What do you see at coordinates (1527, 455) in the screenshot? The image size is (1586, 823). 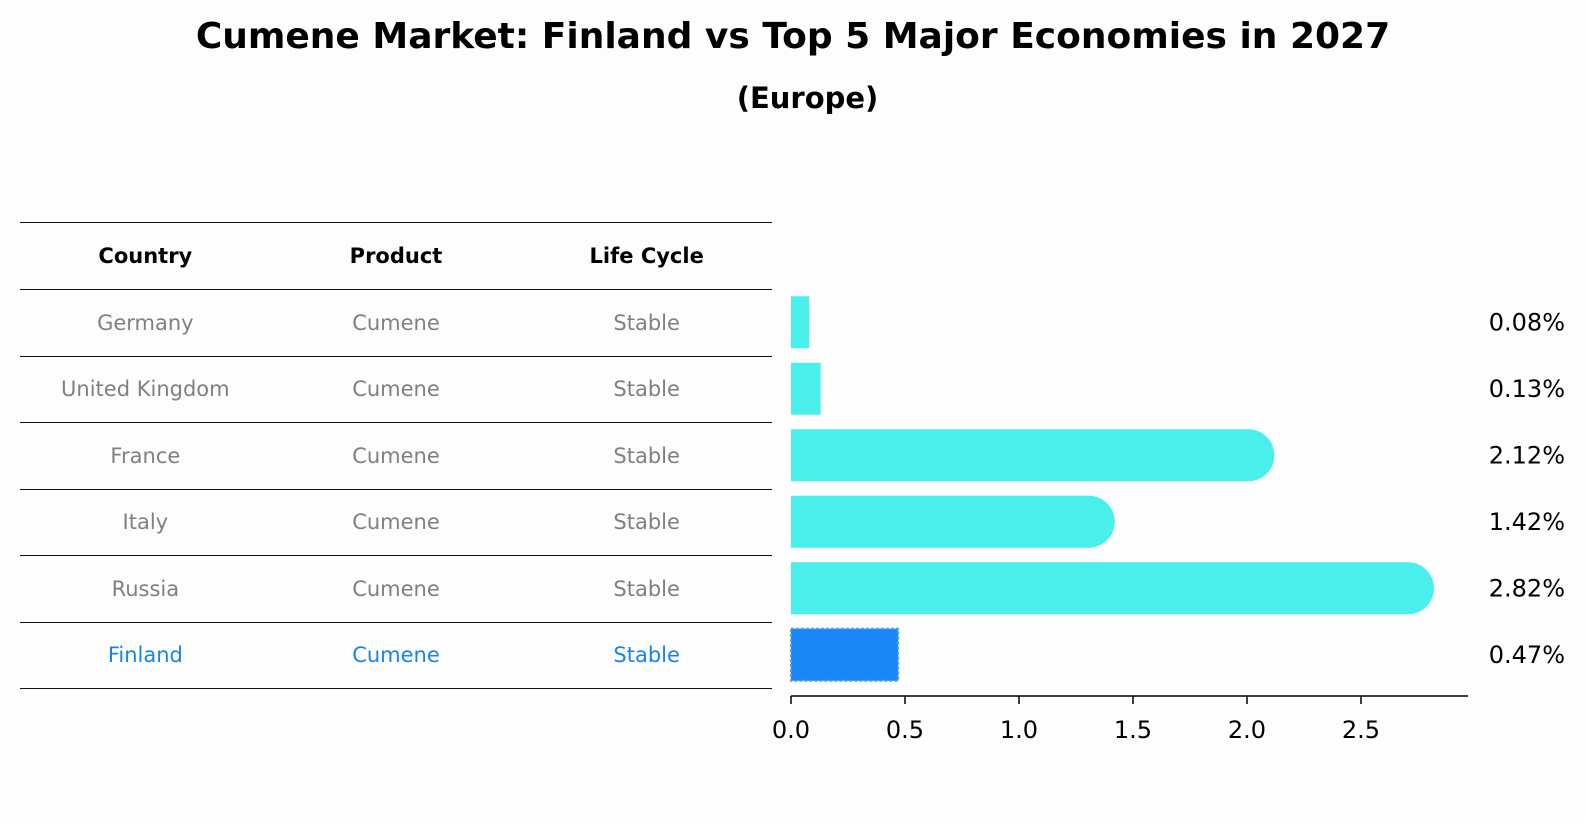 I see `value-label: 2.12%` at bounding box center [1527, 455].